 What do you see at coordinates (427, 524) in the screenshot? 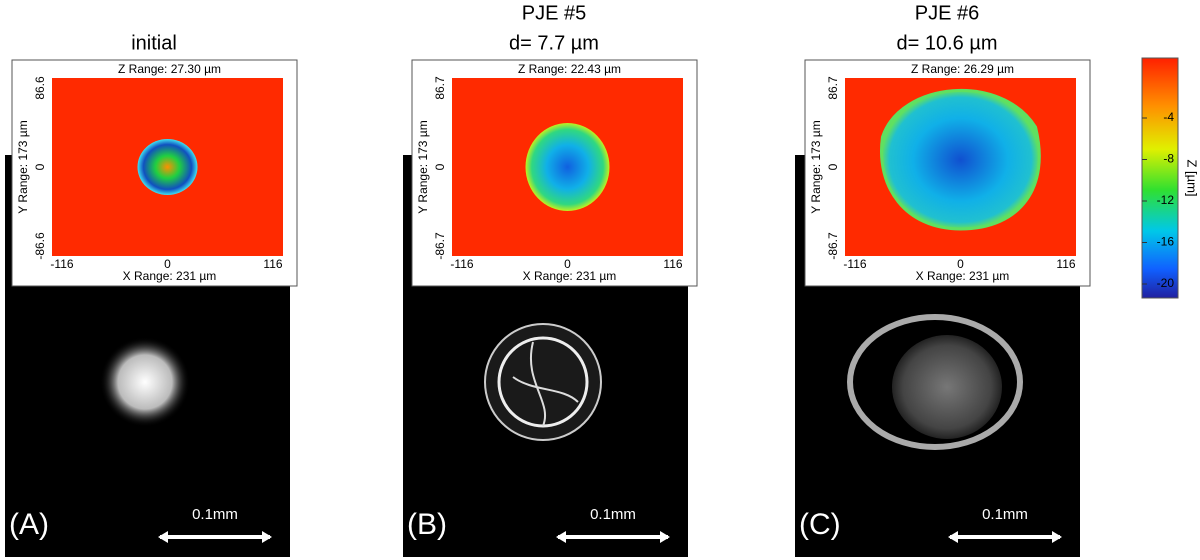
I see `panel-label: (B)` at bounding box center [427, 524].